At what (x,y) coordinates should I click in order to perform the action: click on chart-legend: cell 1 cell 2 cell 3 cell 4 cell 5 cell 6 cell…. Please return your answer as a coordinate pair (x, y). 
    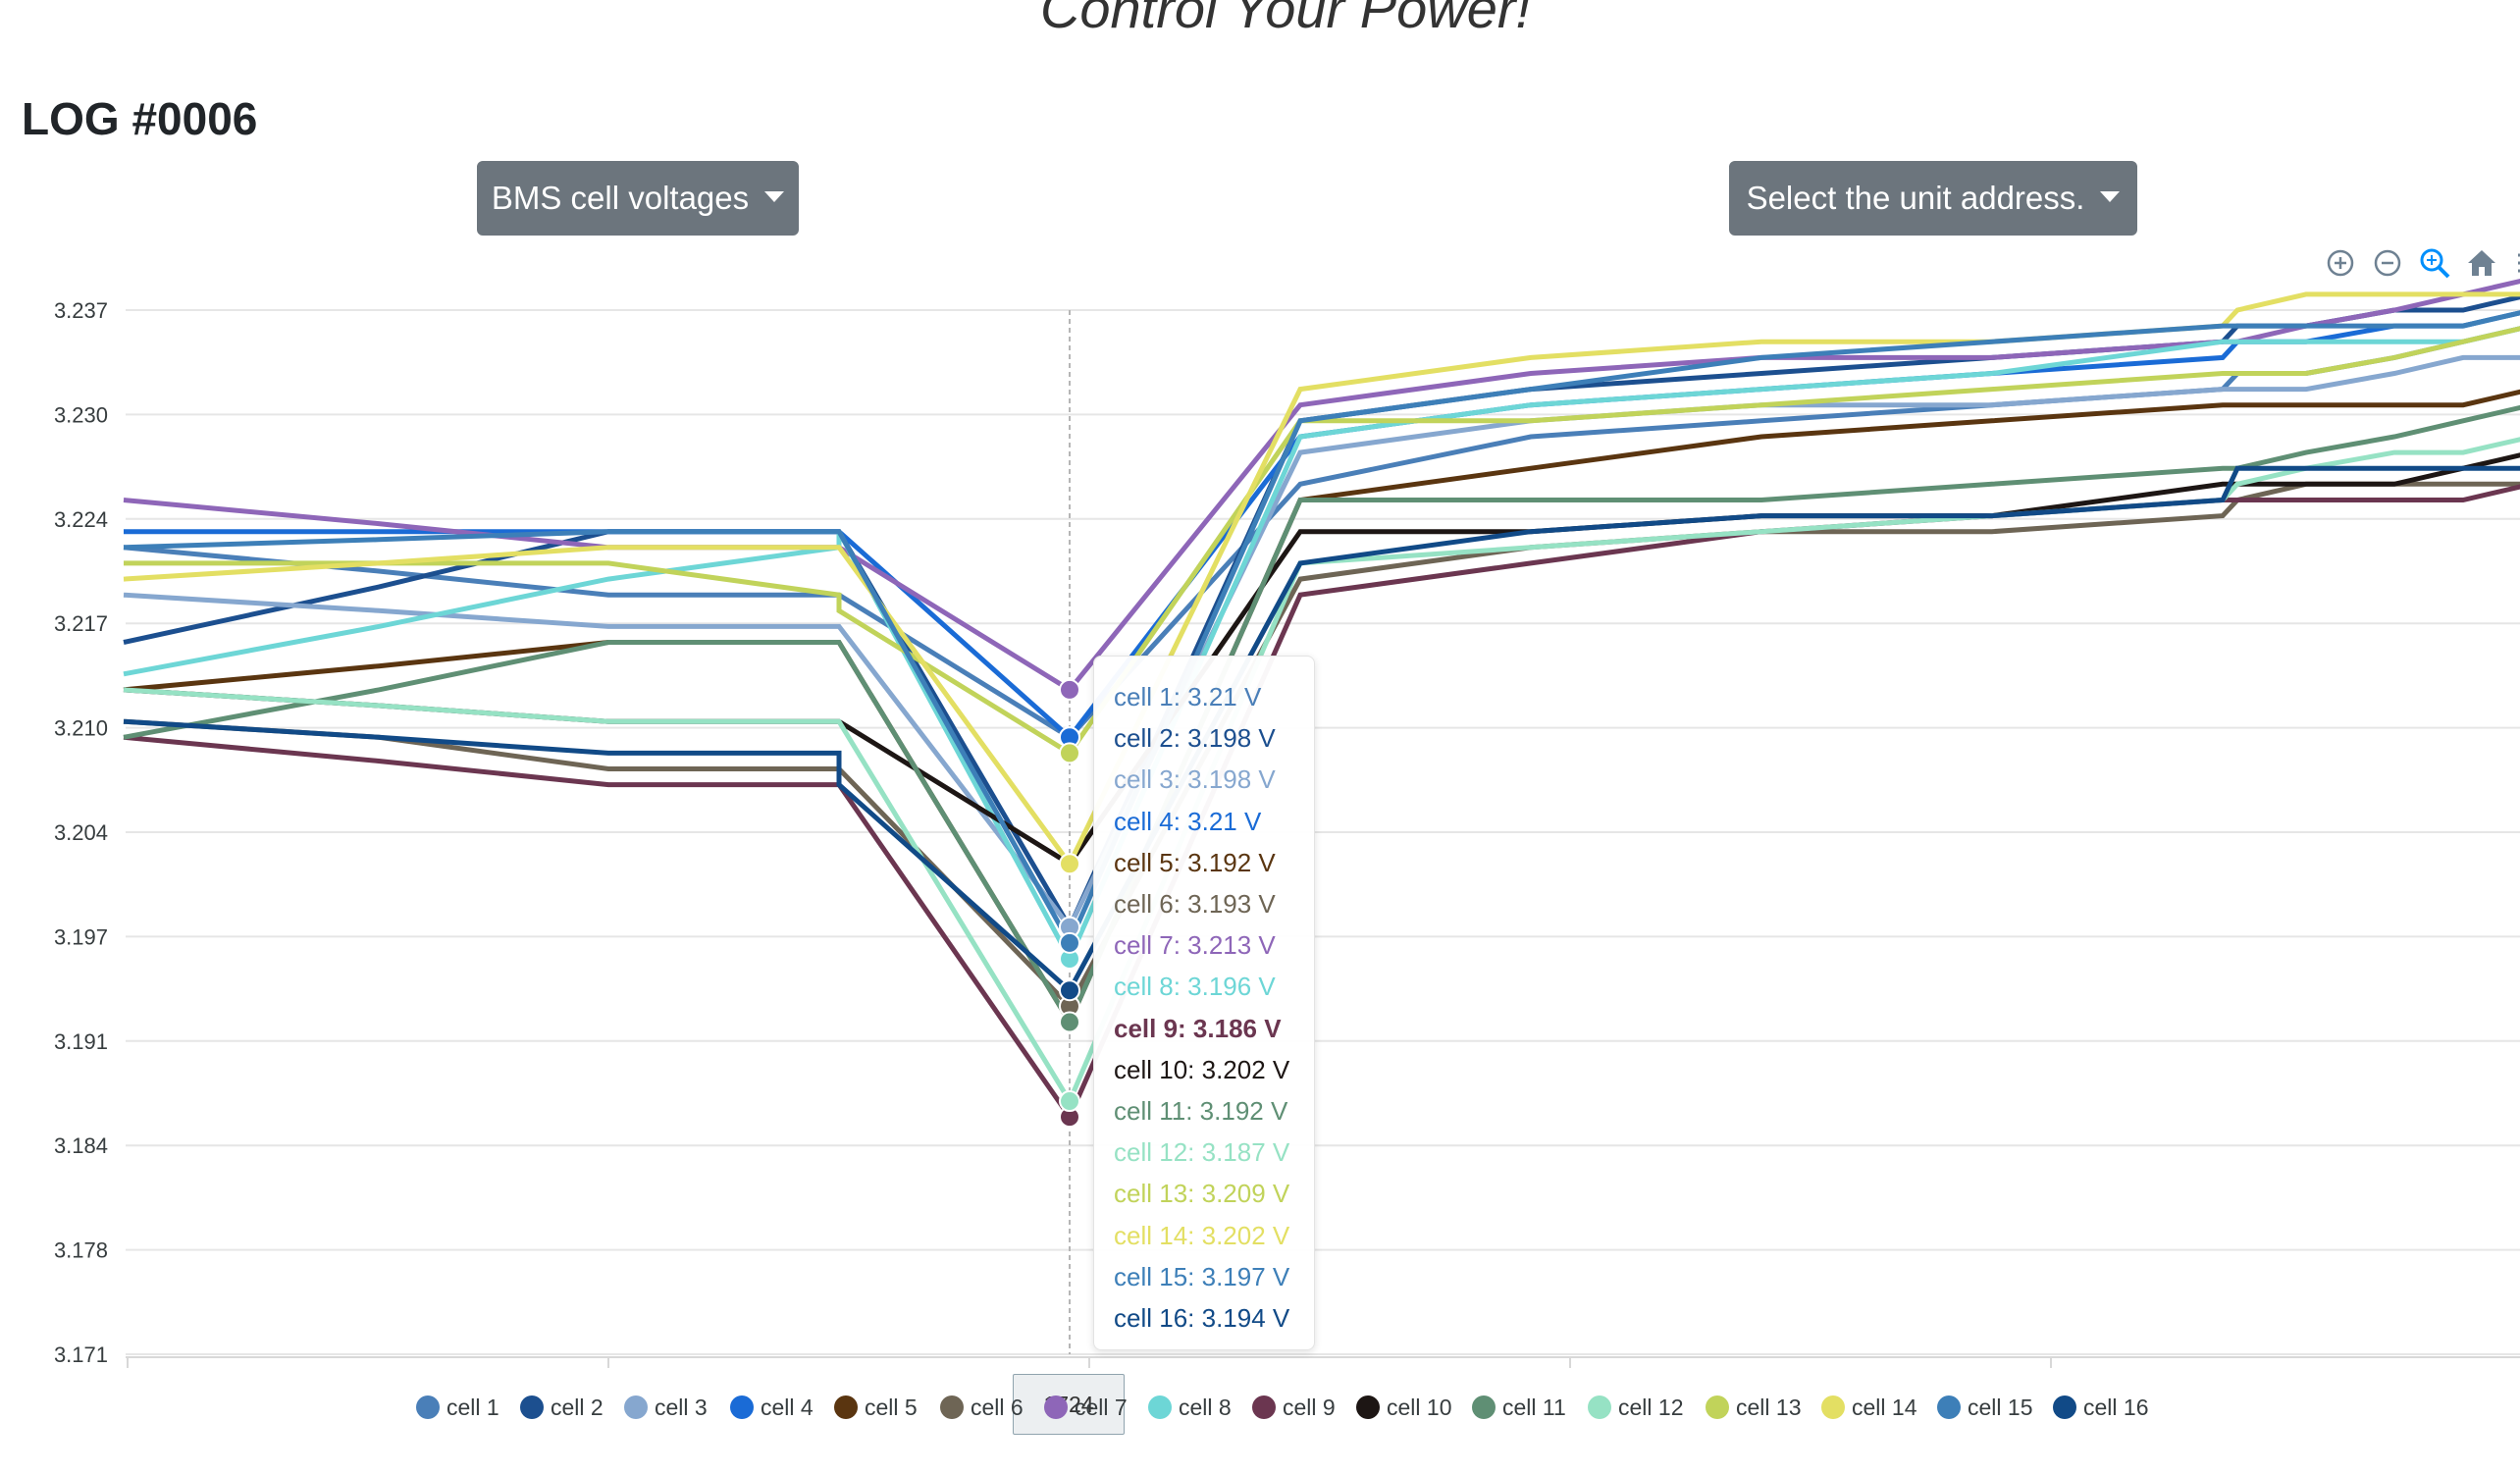
    Looking at the image, I should click on (1260, 1407).